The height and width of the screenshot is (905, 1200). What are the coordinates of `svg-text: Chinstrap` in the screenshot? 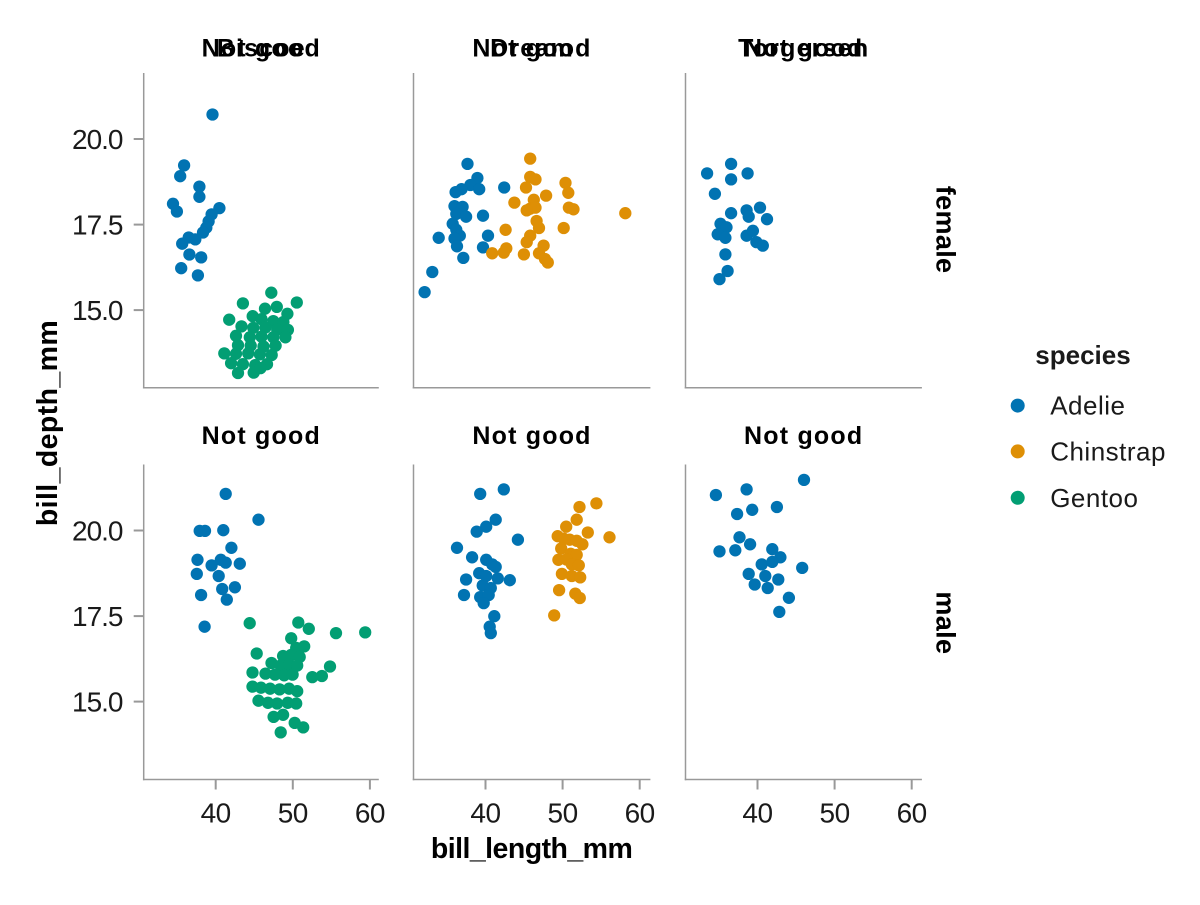 It's located at (1108, 451).